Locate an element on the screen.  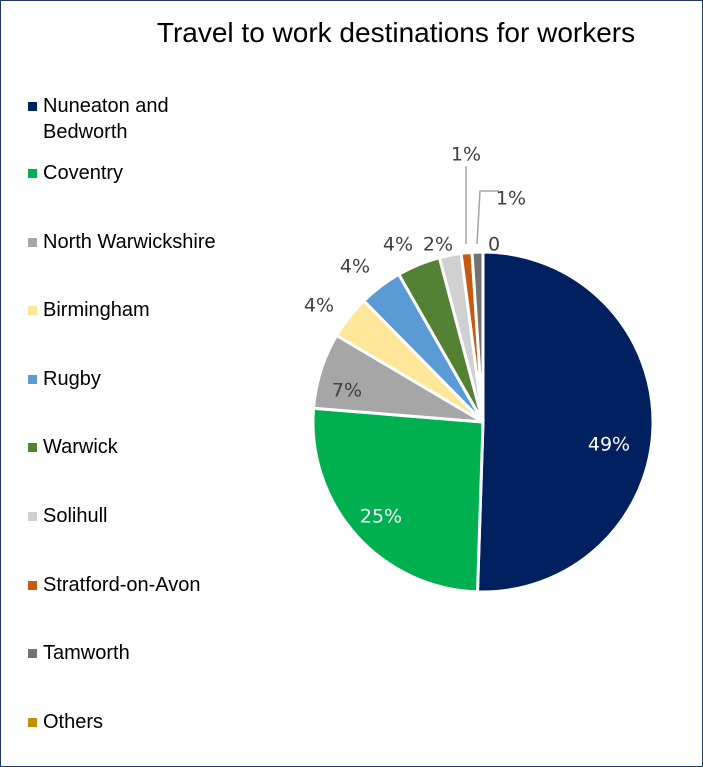
legend-label: North Warwickshire is located at coordinates (129, 242).